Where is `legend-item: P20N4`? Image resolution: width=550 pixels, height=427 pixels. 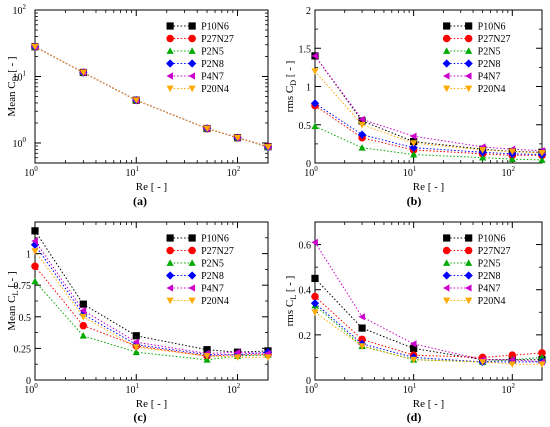 legend-item: P20N4 is located at coordinates (197, 301).